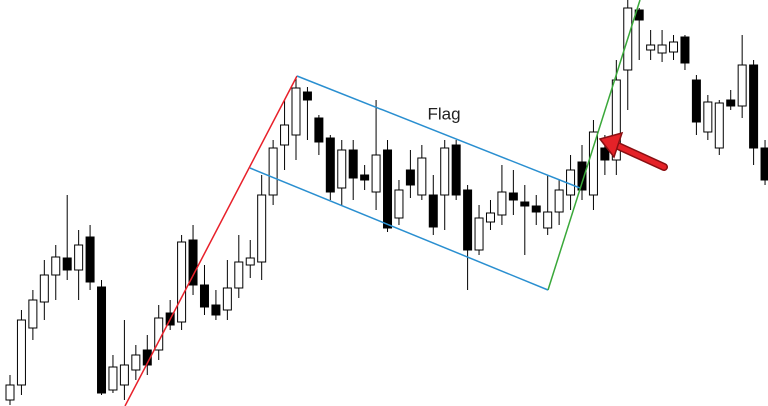 This screenshot has width=768, height=406. I want to click on breakout-line, so click(594, 145).